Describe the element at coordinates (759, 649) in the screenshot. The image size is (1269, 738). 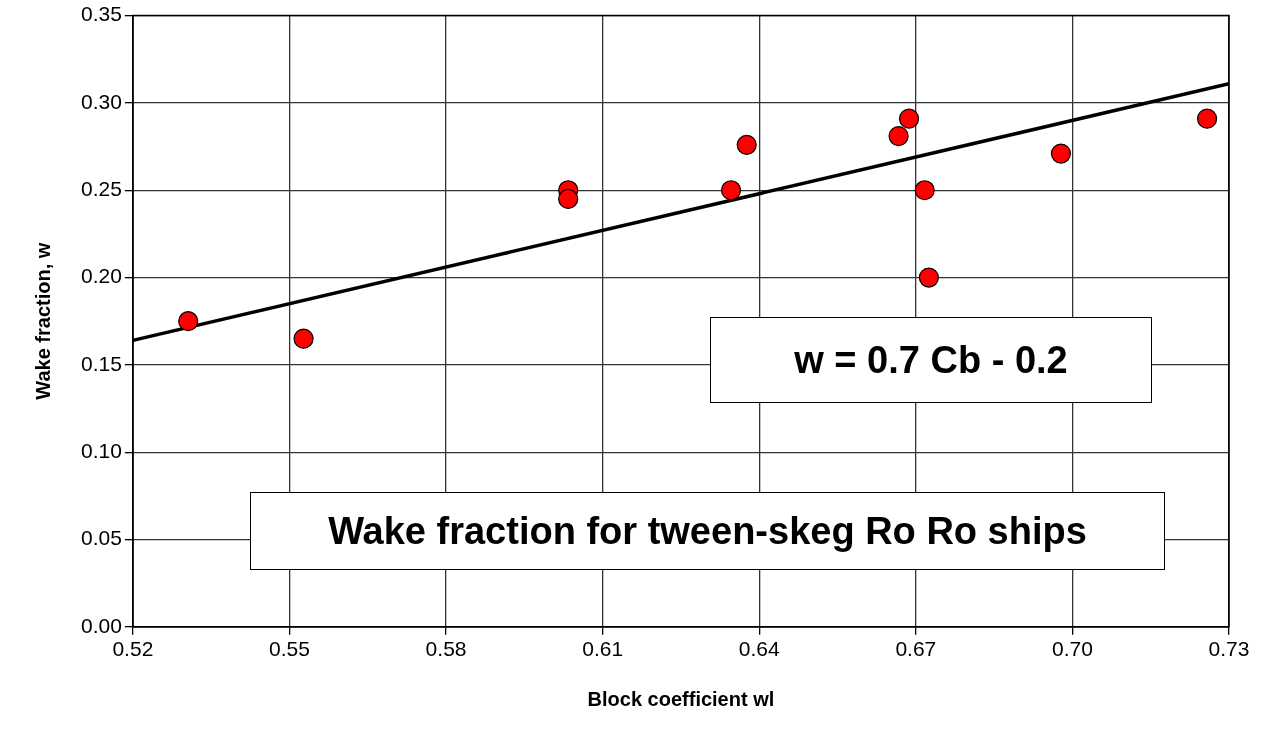
I see `x-tick-label: 0.64` at that location.